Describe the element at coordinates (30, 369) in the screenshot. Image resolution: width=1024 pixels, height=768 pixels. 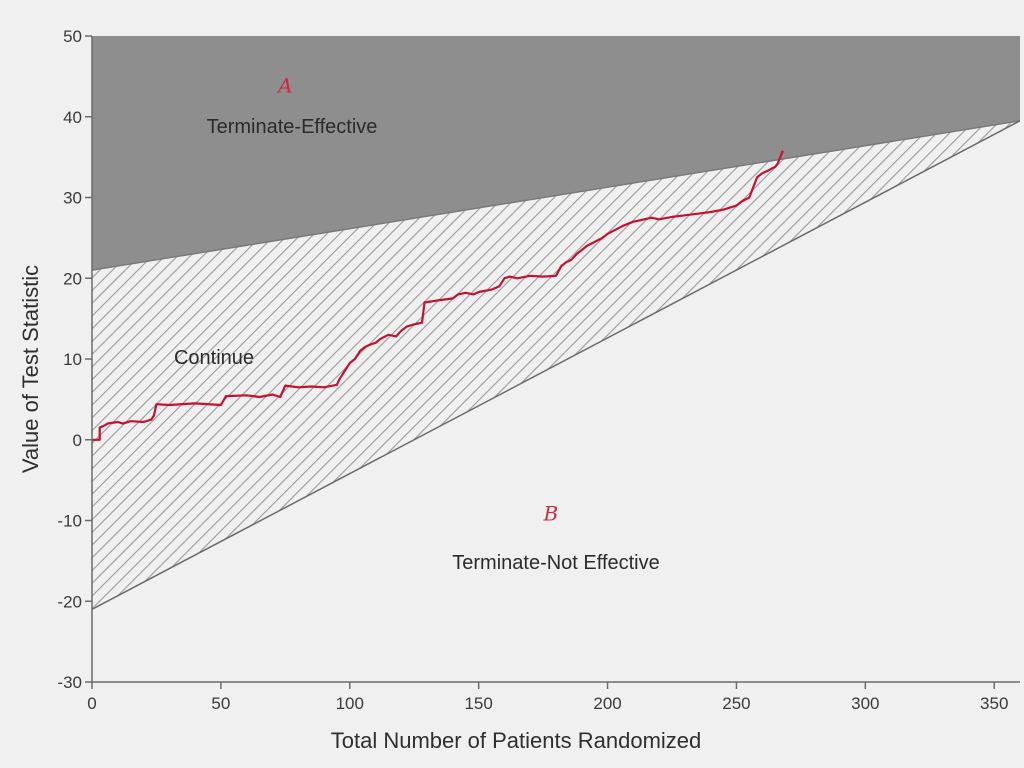
I see `y-axis-title: Value of Test Statistic` at that location.